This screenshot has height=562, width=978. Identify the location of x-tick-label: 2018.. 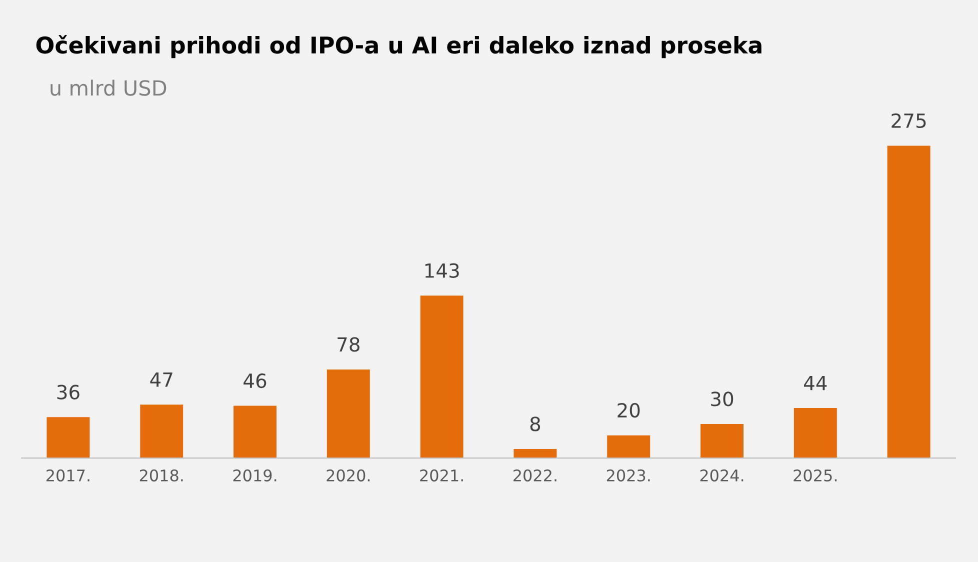
(161, 475).